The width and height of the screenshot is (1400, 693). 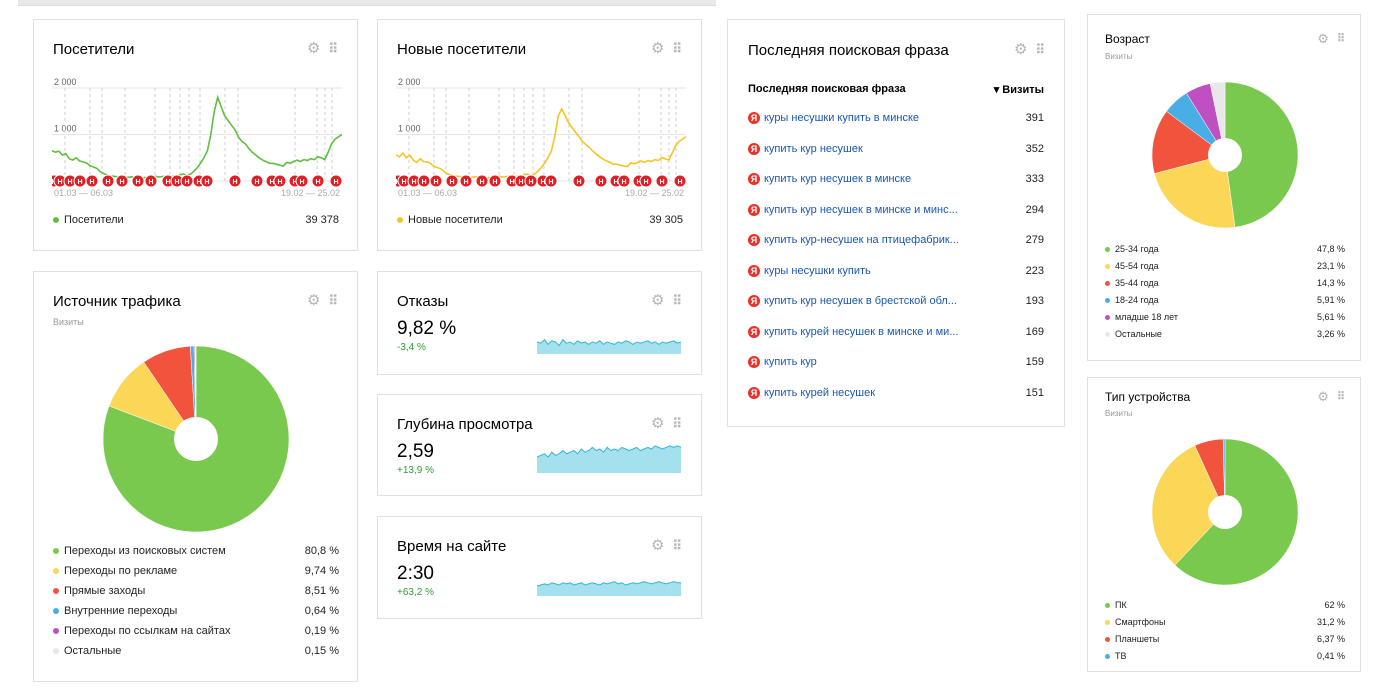 I want to click on yandex-icon: Я, so click(x=754, y=209).